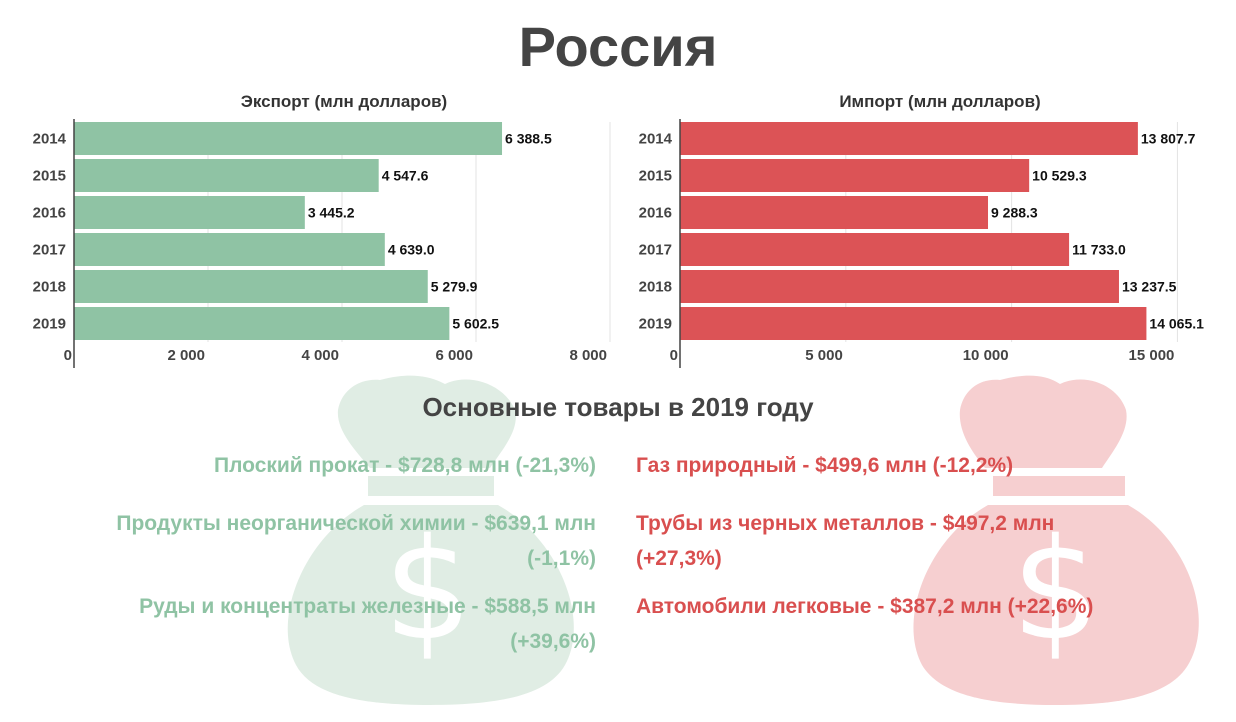 Image resolution: width=1236 pixels, height=722 pixels. What do you see at coordinates (186, 355) in the screenshot?
I see `export-tick-label: 2 000` at bounding box center [186, 355].